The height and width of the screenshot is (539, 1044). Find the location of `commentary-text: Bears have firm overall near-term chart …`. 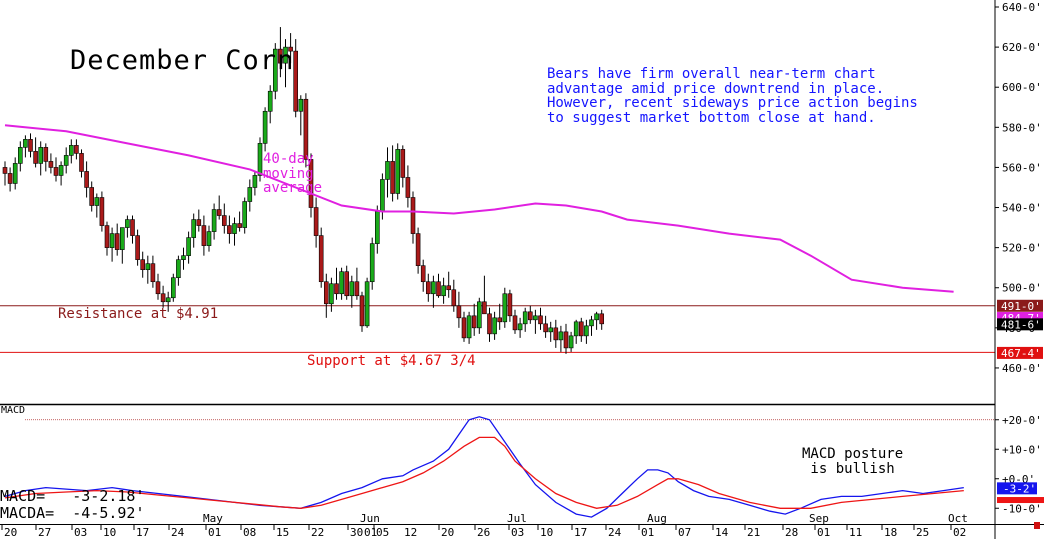

commentary-text: Bears have firm overall near-term chart … is located at coordinates (732, 96).